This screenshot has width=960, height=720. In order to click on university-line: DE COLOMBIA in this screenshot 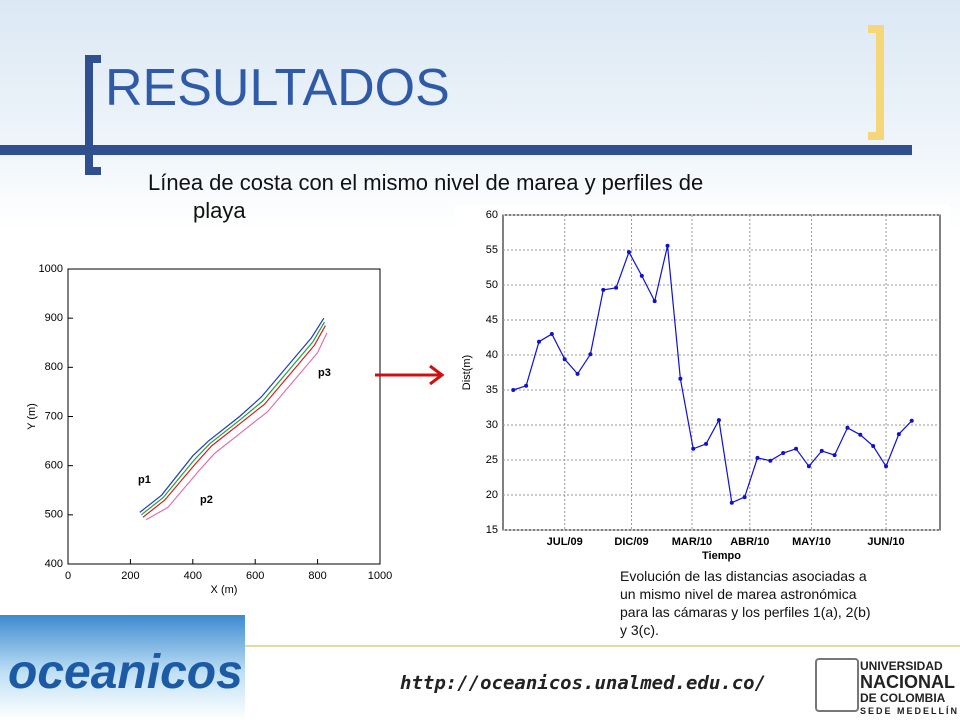, I will do `click(903, 698)`.